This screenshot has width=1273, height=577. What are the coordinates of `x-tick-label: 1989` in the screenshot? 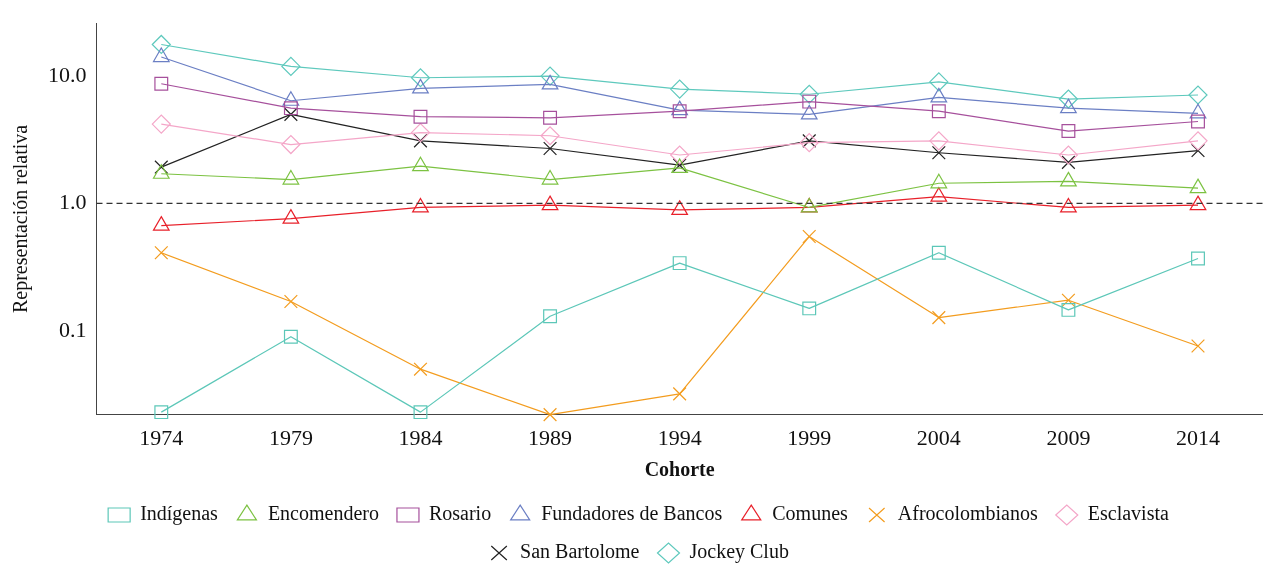 It's located at (550, 437).